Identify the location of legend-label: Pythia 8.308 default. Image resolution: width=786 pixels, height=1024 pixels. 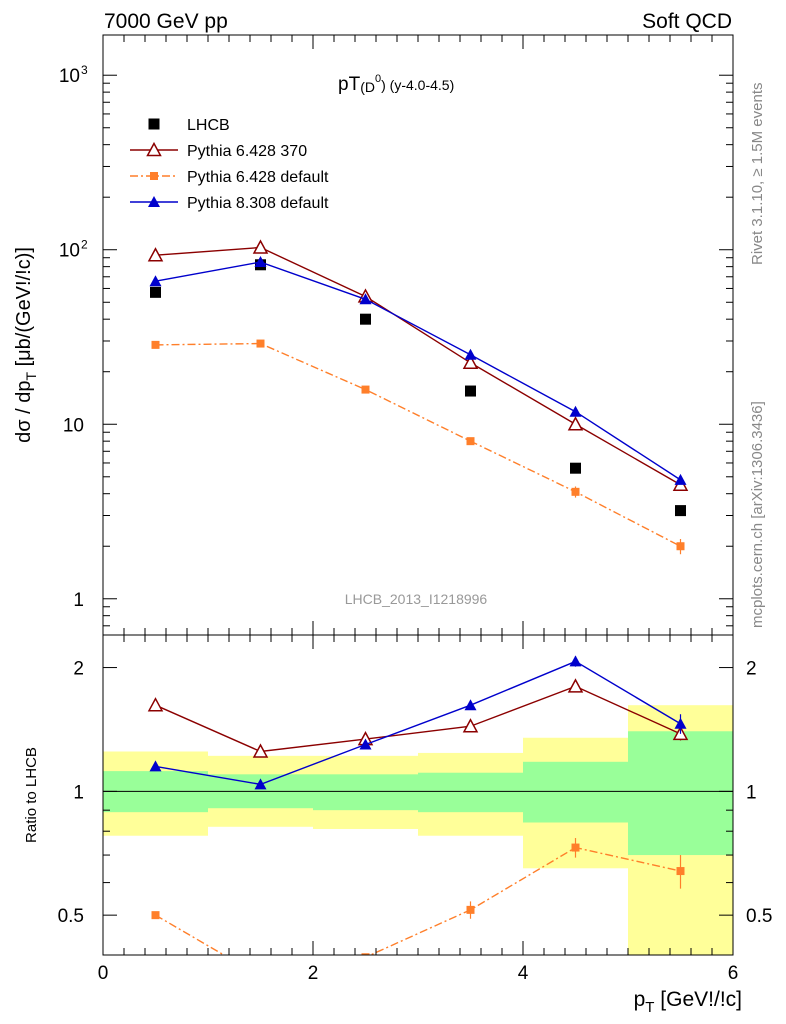
(258, 203).